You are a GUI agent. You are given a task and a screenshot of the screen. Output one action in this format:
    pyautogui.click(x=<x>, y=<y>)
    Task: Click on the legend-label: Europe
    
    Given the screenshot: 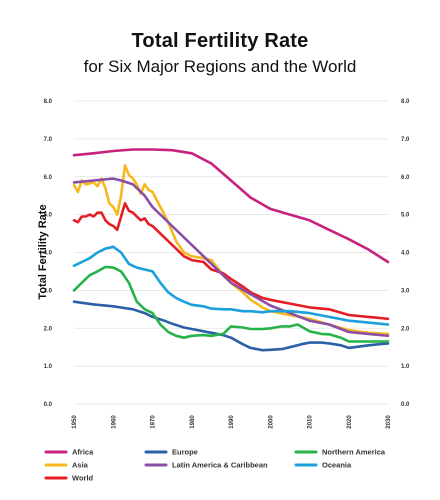 What is the action you would take?
    pyautogui.click(x=185, y=452)
    